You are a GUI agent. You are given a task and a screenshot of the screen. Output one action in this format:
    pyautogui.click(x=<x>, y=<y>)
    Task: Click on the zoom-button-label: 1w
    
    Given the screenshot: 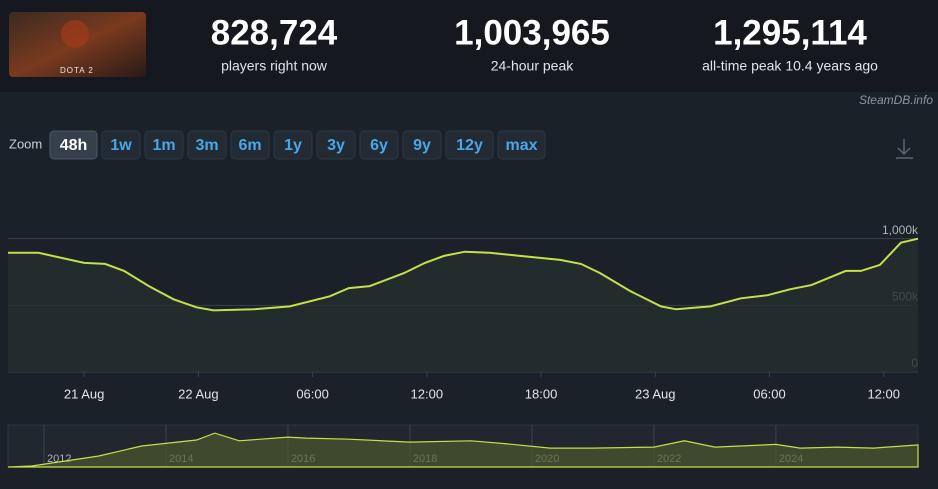 What is the action you would take?
    pyautogui.click(x=121, y=145)
    